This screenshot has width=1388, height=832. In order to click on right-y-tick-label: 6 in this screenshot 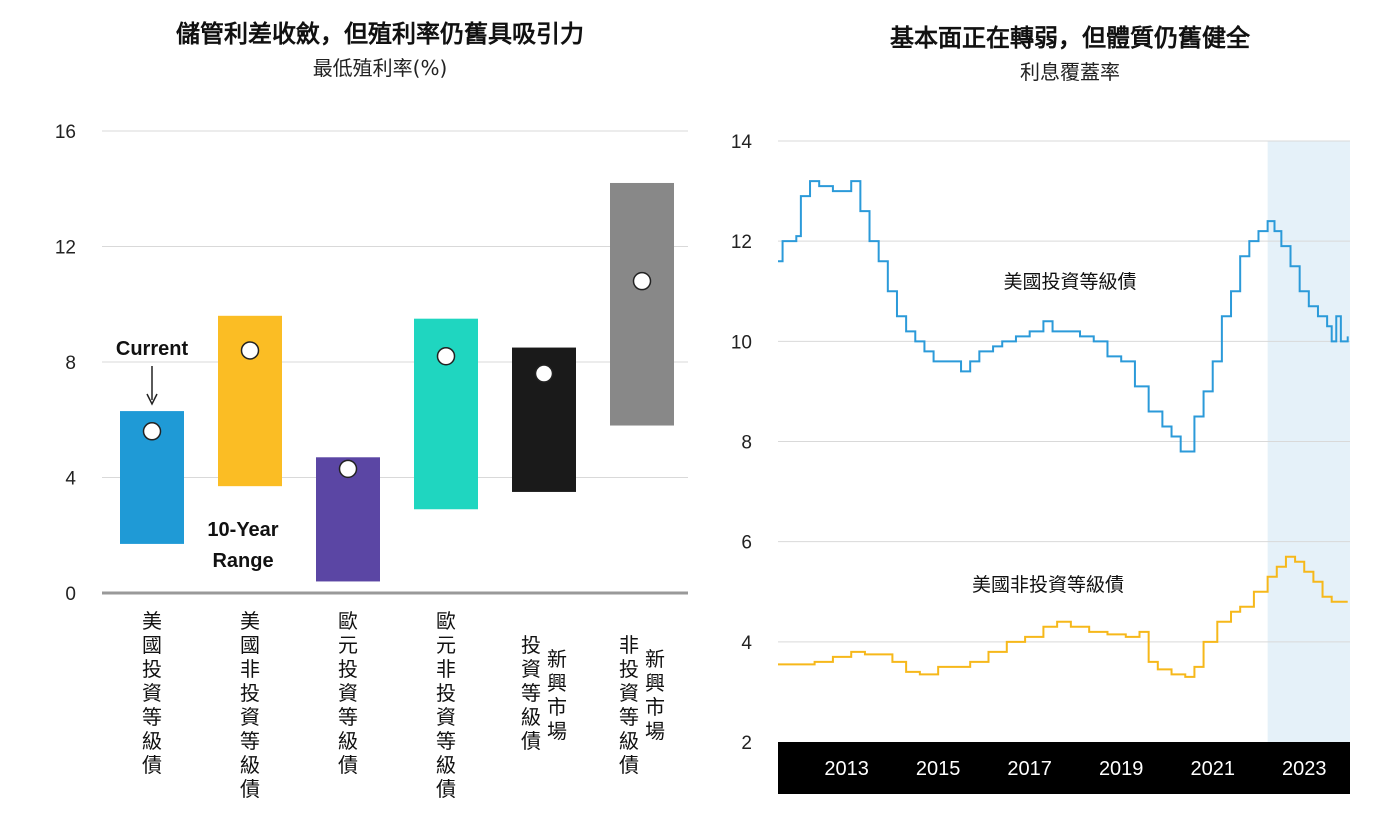, I will do `click(746, 543)`.